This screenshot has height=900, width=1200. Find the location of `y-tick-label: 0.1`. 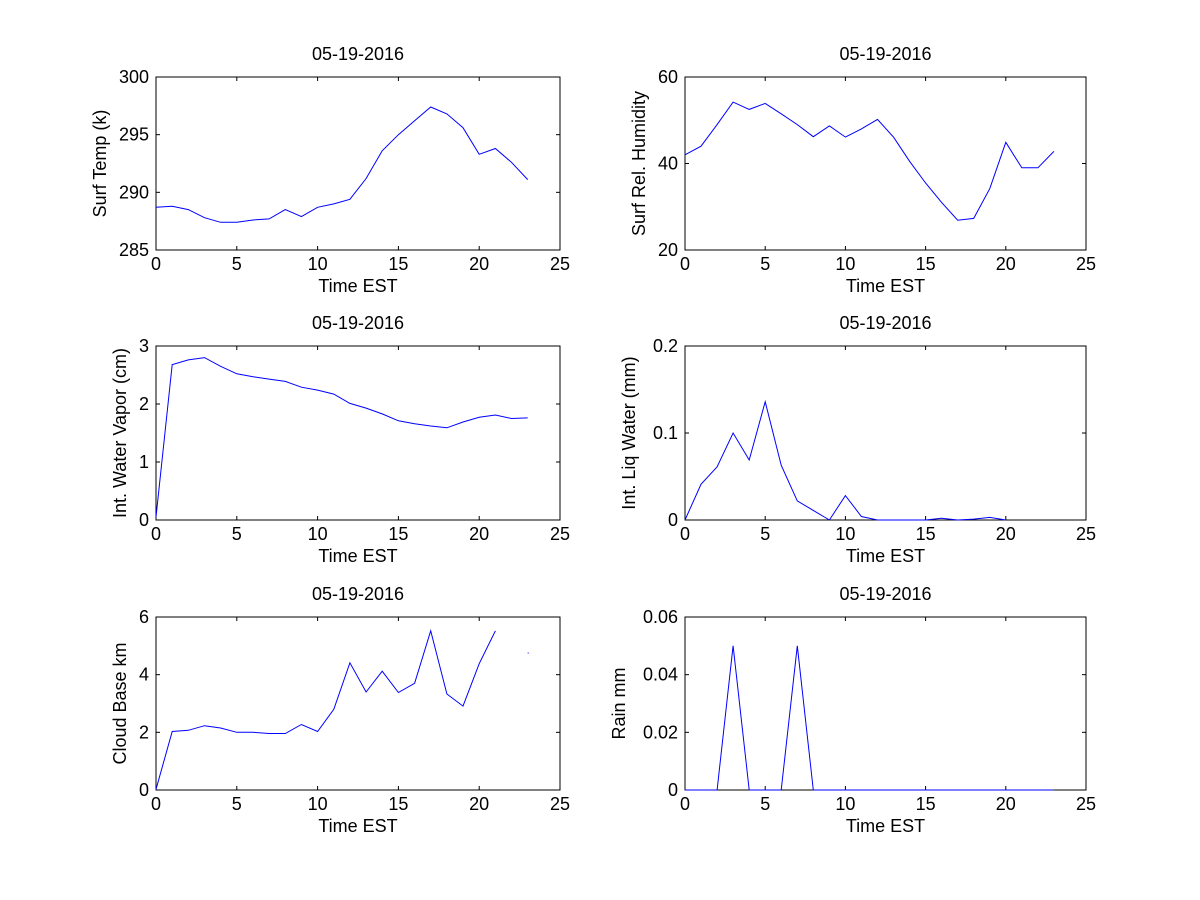

y-tick-label: 0.1 is located at coordinates (665, 433).